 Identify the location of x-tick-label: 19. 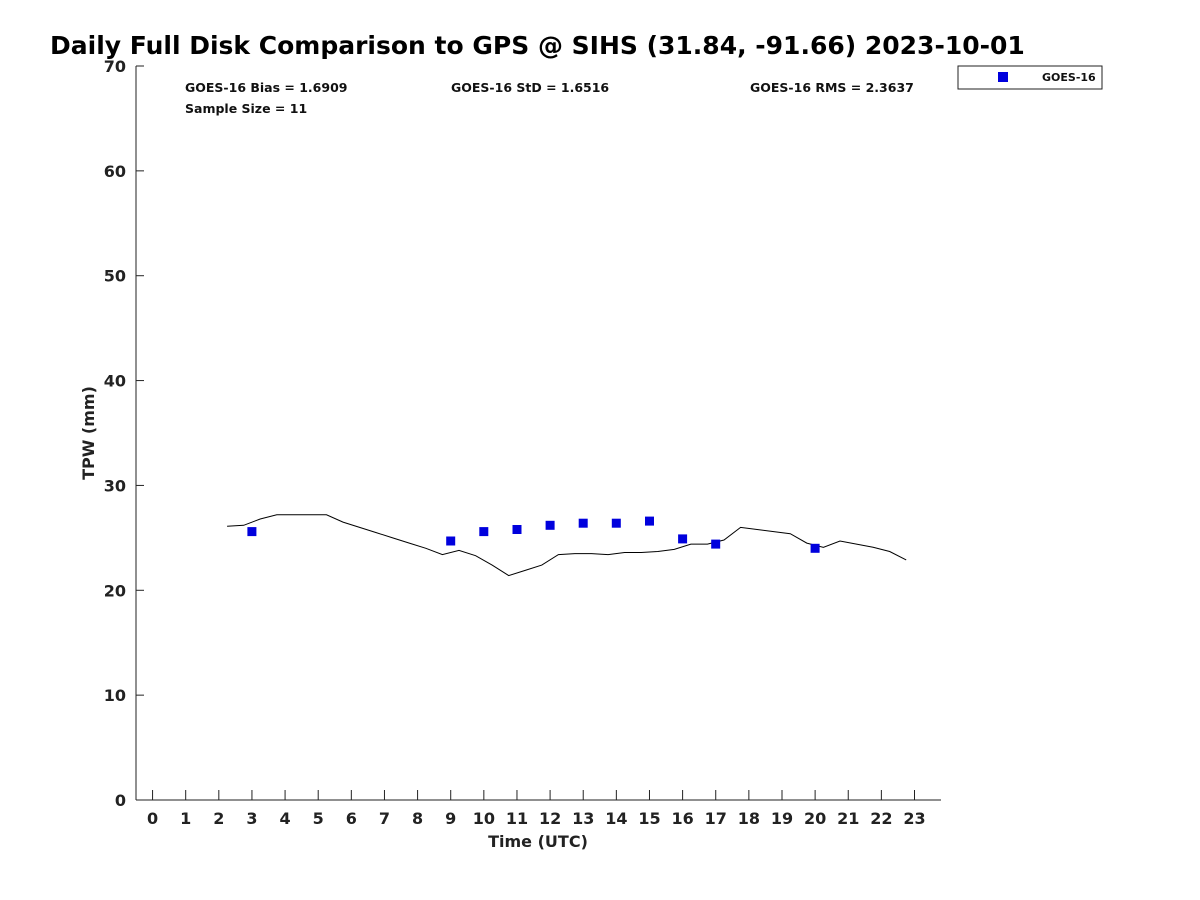
(782, 818).